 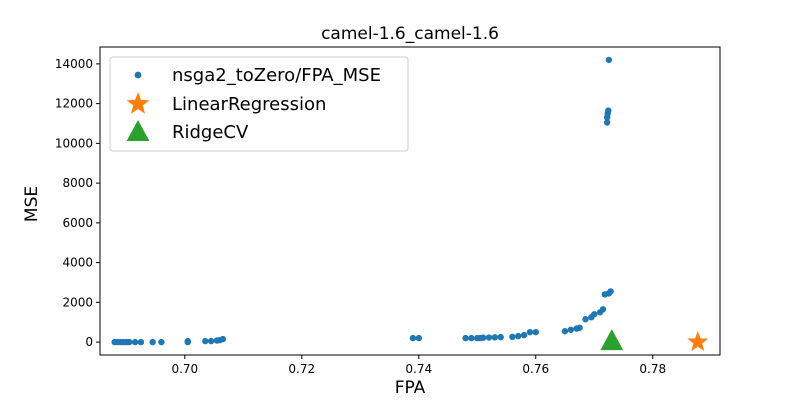 What do you see at coordinates (410, 34) in the screenshot?
I see `chart-title: camel-1.6_camel-1.6` at bounding box center [410, 34].